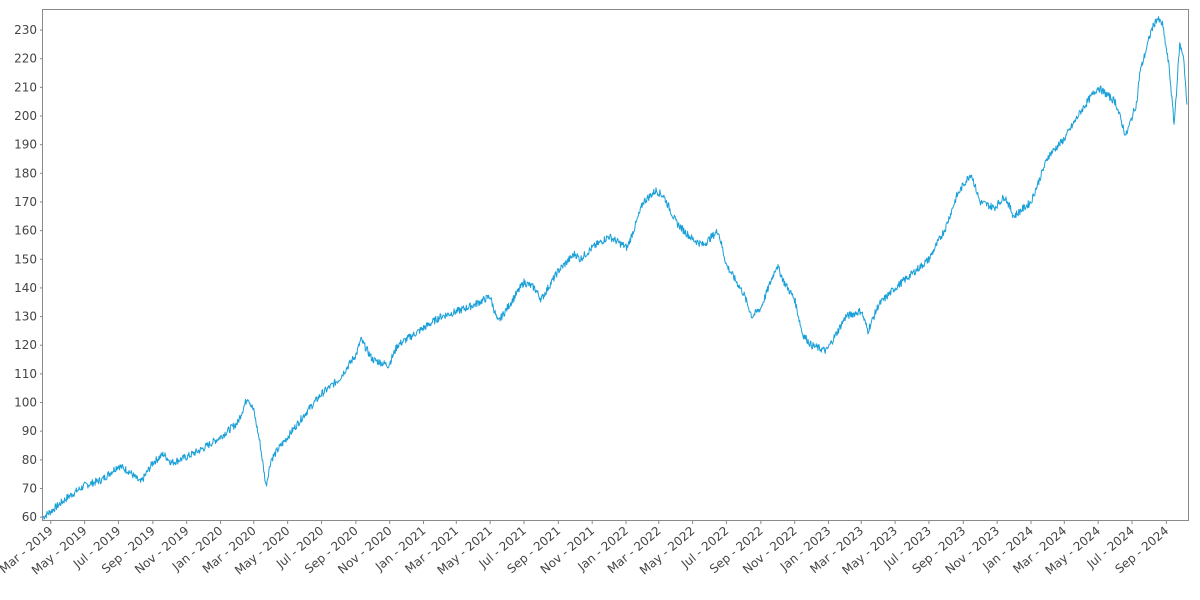  What do you see at coordinates (25, 116) in the screenshot?
I see `y-tick-label: 200` at bounding box center [25, 116].